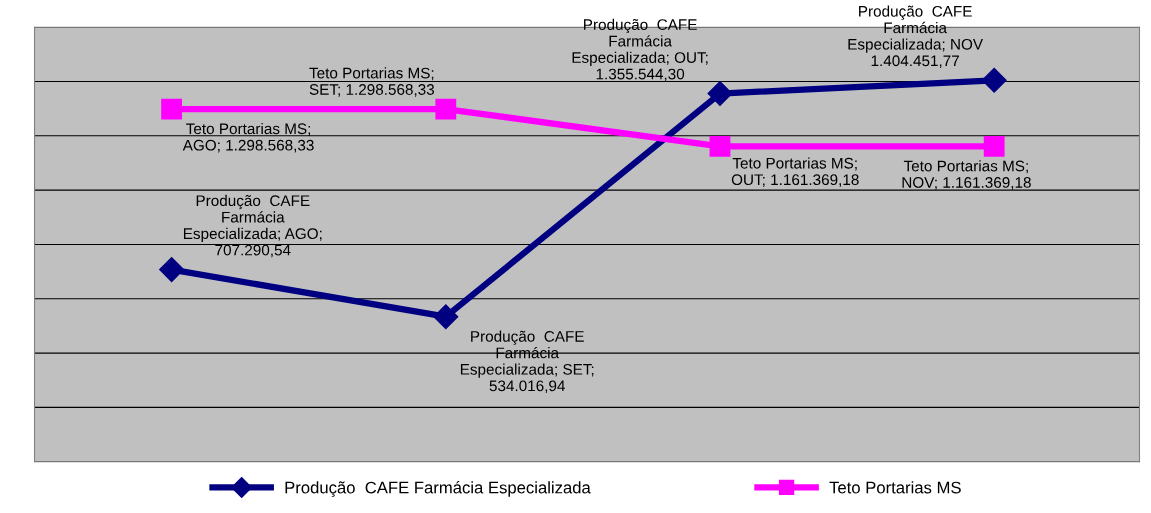 The height and width of the screenshot is (513, 1151). I want to click on data-label: Teto Portarias MS; AGO; 1.298.568,33, so click(248, 137).